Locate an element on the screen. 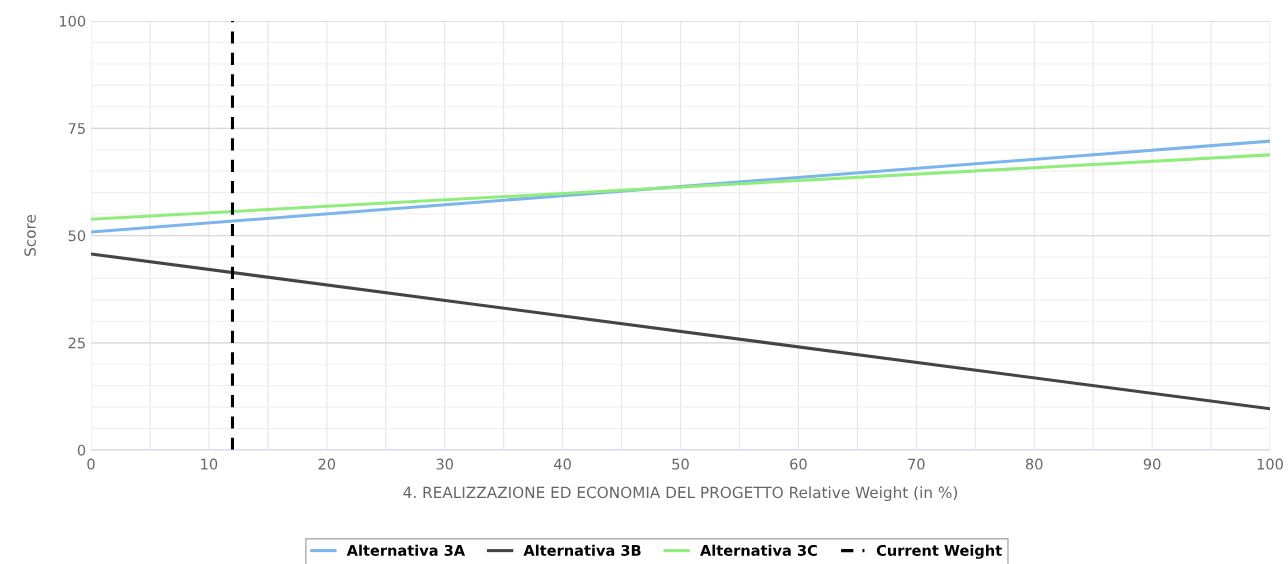 Image resolution: width=1288 pixels, height=564 pixels. y-tick-label: 50 is located at coordinates (77, 236).